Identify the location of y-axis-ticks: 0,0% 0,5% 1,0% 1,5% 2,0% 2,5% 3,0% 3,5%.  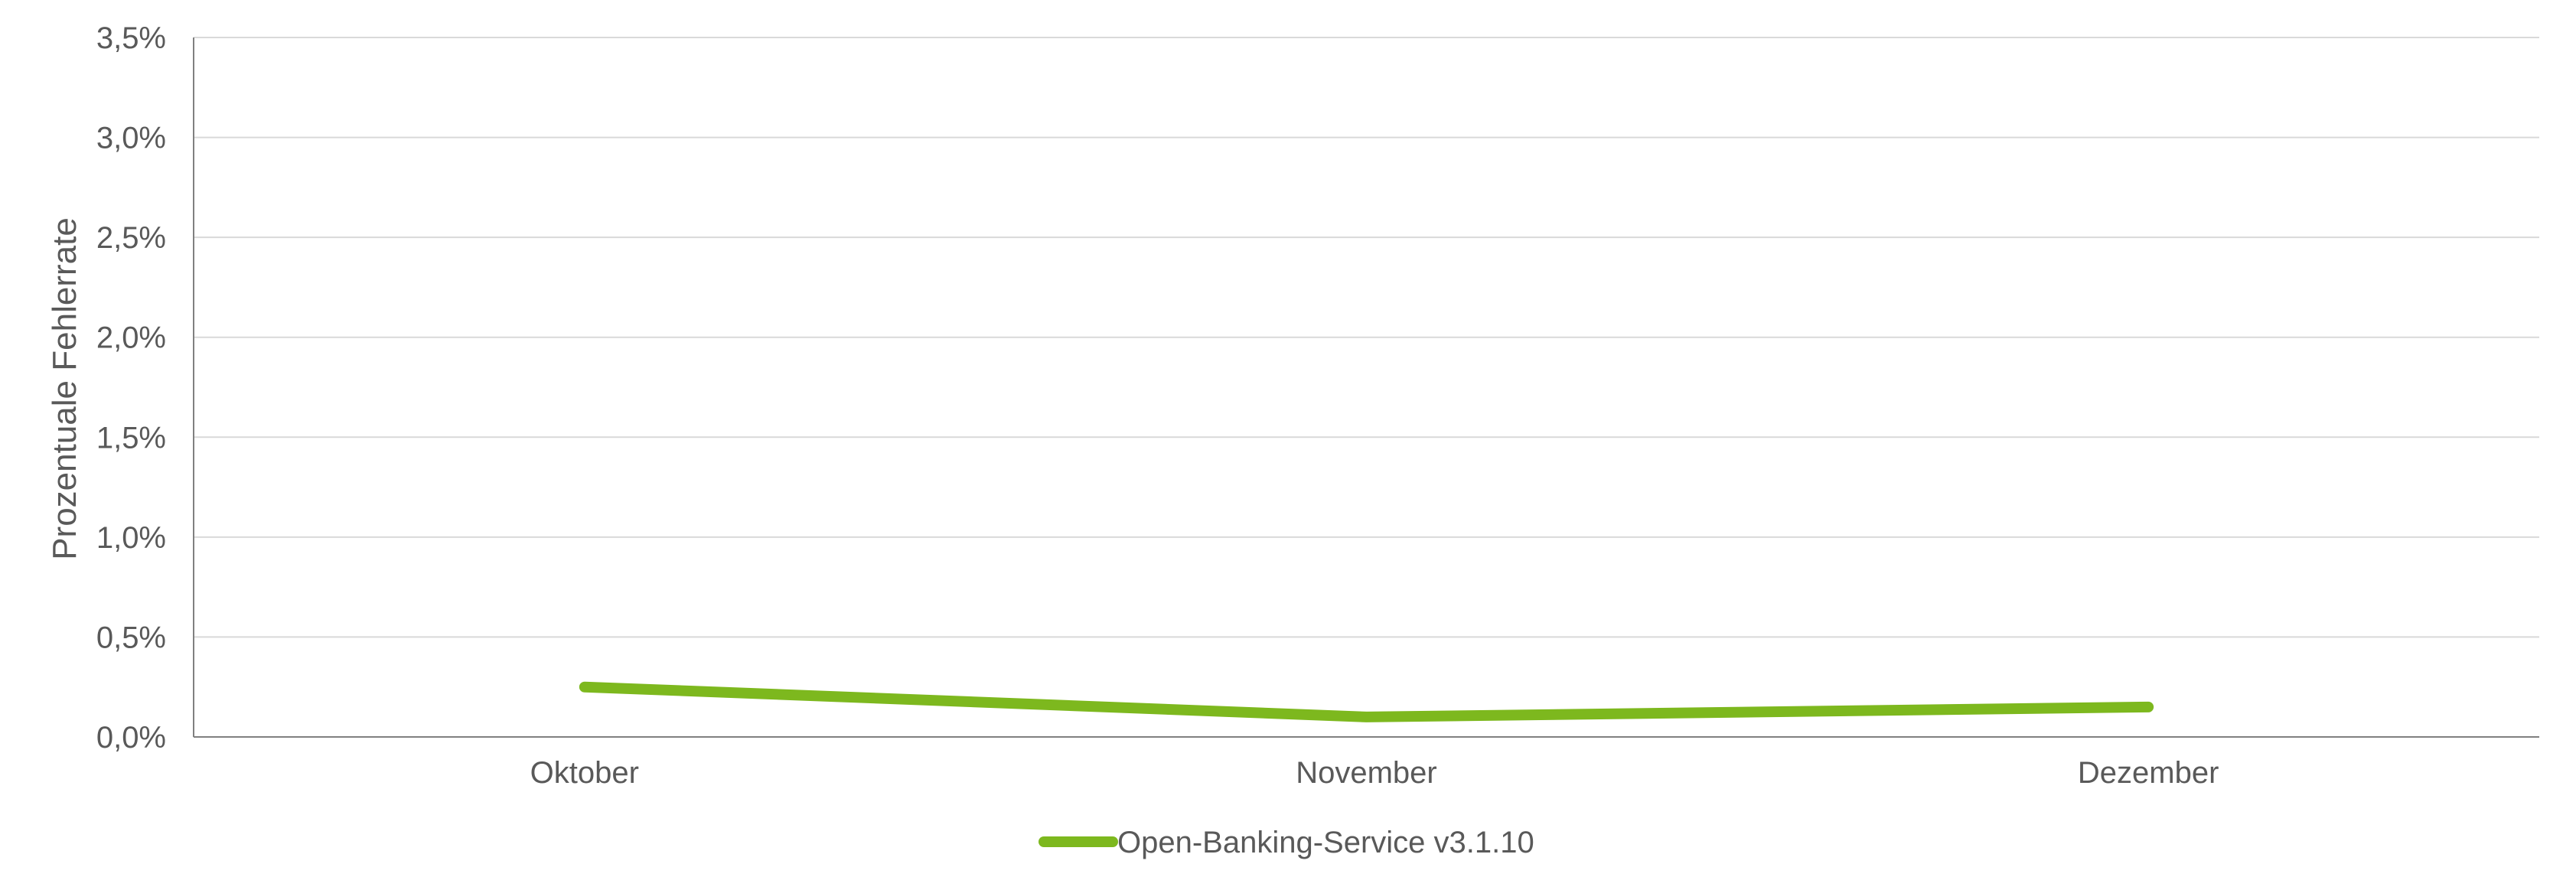
(131, 388).